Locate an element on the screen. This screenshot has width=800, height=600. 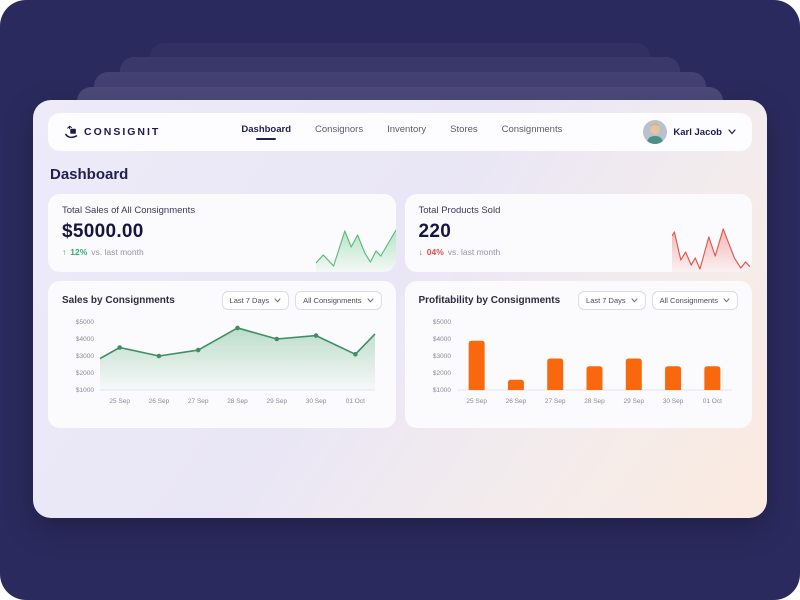
nav-item-dashboard: Dashboard is located at coordinates (266, 132).